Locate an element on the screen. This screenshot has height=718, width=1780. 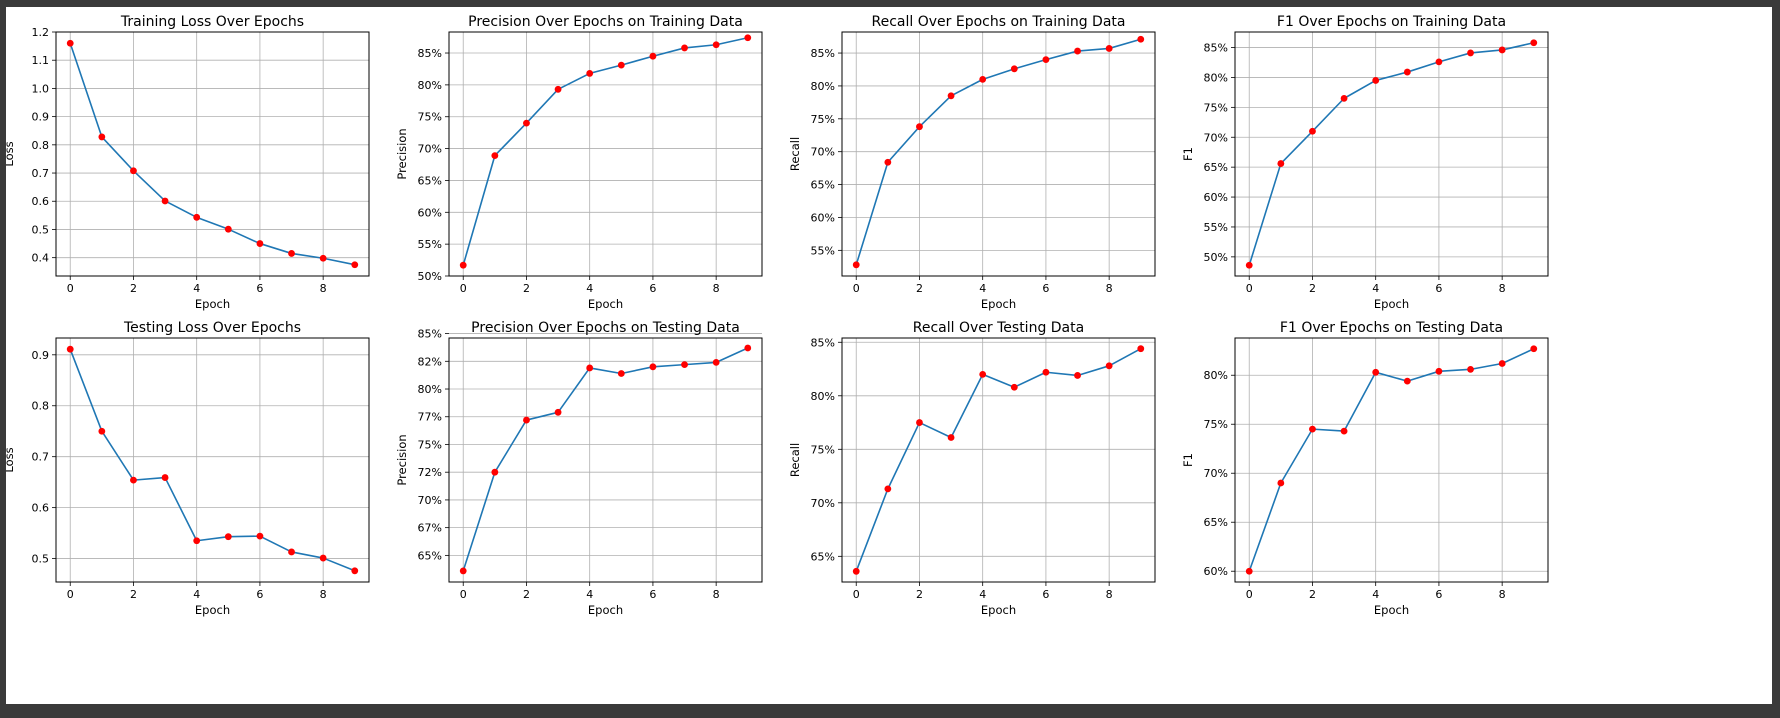
y-tick-label: 72% is located at coordinates (430, 472).